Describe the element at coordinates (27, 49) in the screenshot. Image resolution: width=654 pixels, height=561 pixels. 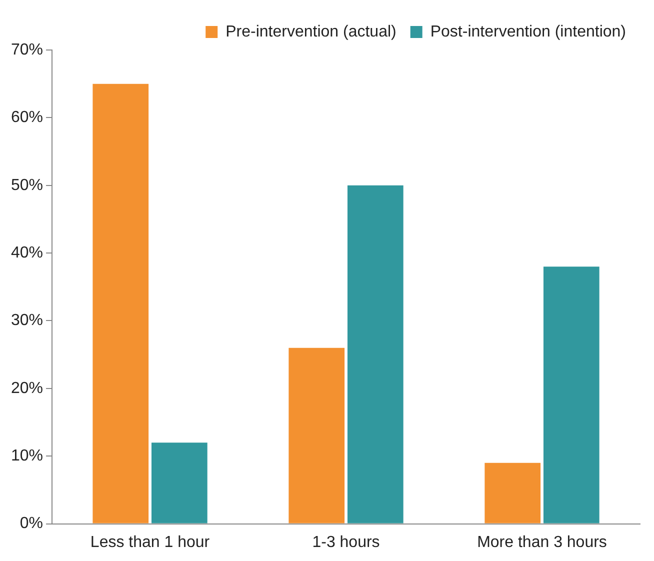
I see `y-tick-label: 70%` at that location.